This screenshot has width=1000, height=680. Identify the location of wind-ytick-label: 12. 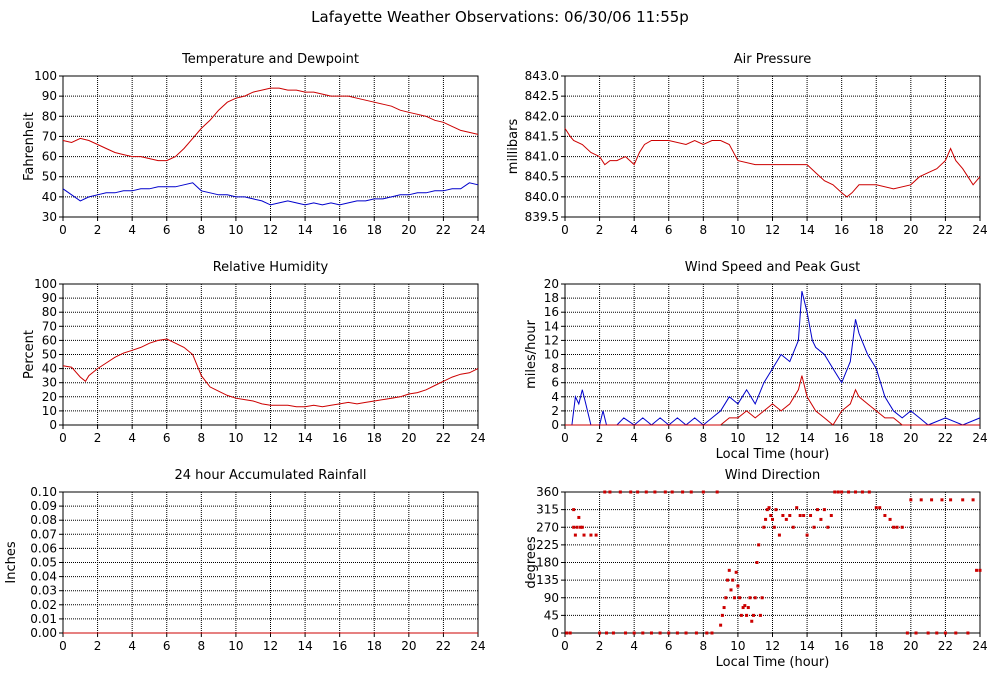
(551, 340).